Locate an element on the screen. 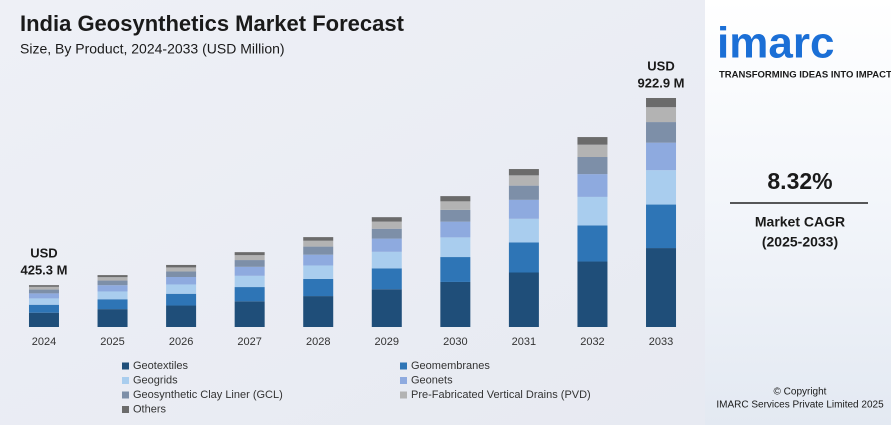  legend-label: Geomembranes is located at coordinates (450, 366).